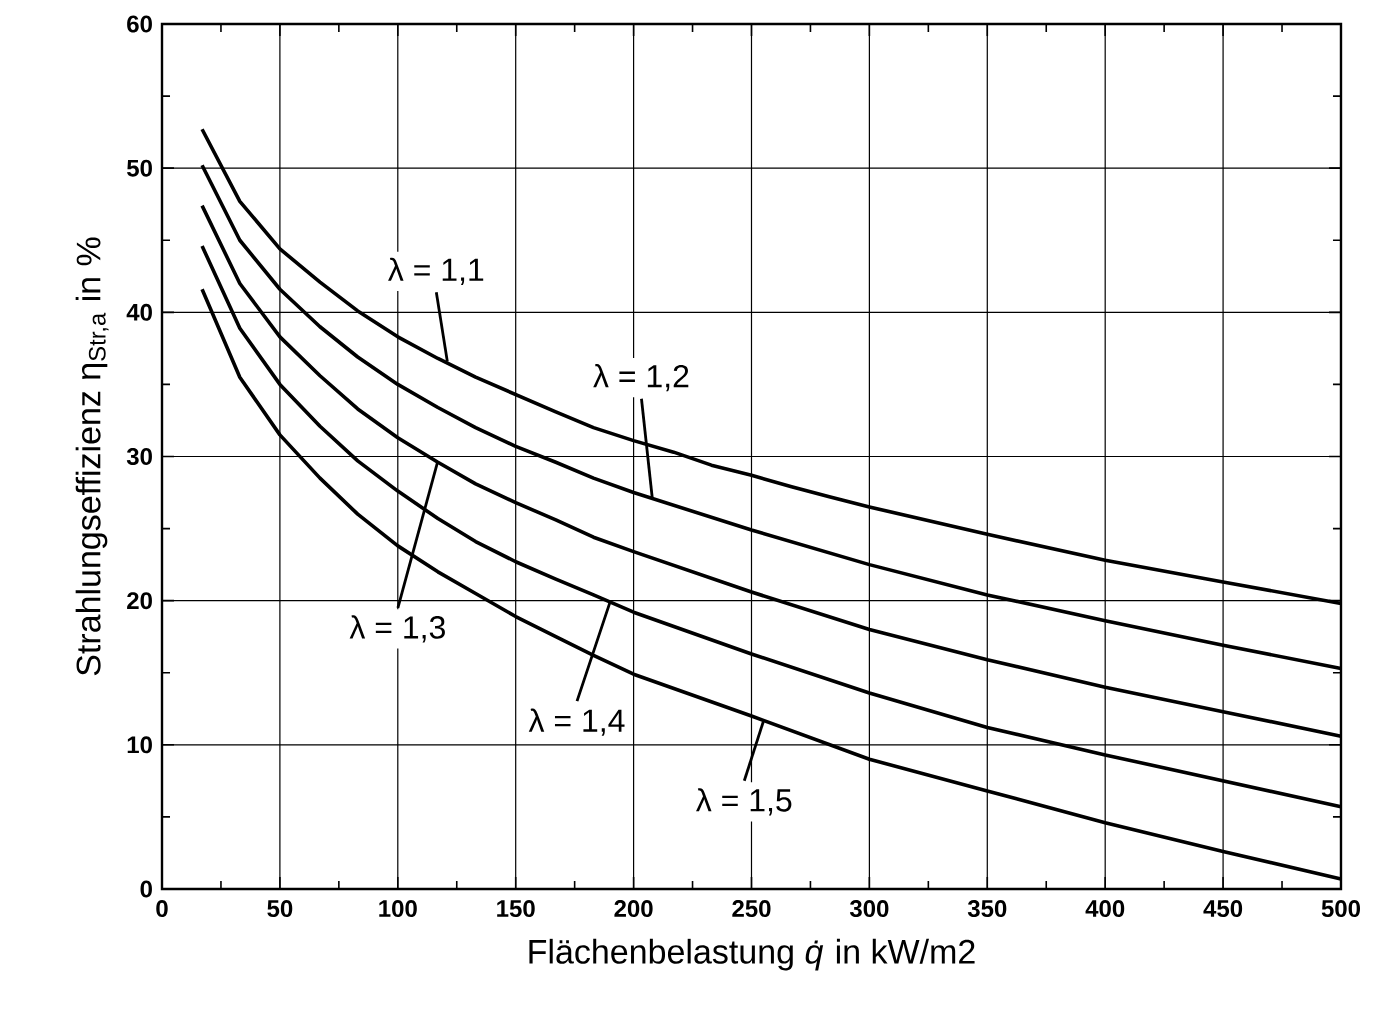 Image resolution: width=1373 pixels, height=1013 pixels. Describe the element at coordinates (162, 909) in the screenshot. I see `x-tick-label: 0` at that location.